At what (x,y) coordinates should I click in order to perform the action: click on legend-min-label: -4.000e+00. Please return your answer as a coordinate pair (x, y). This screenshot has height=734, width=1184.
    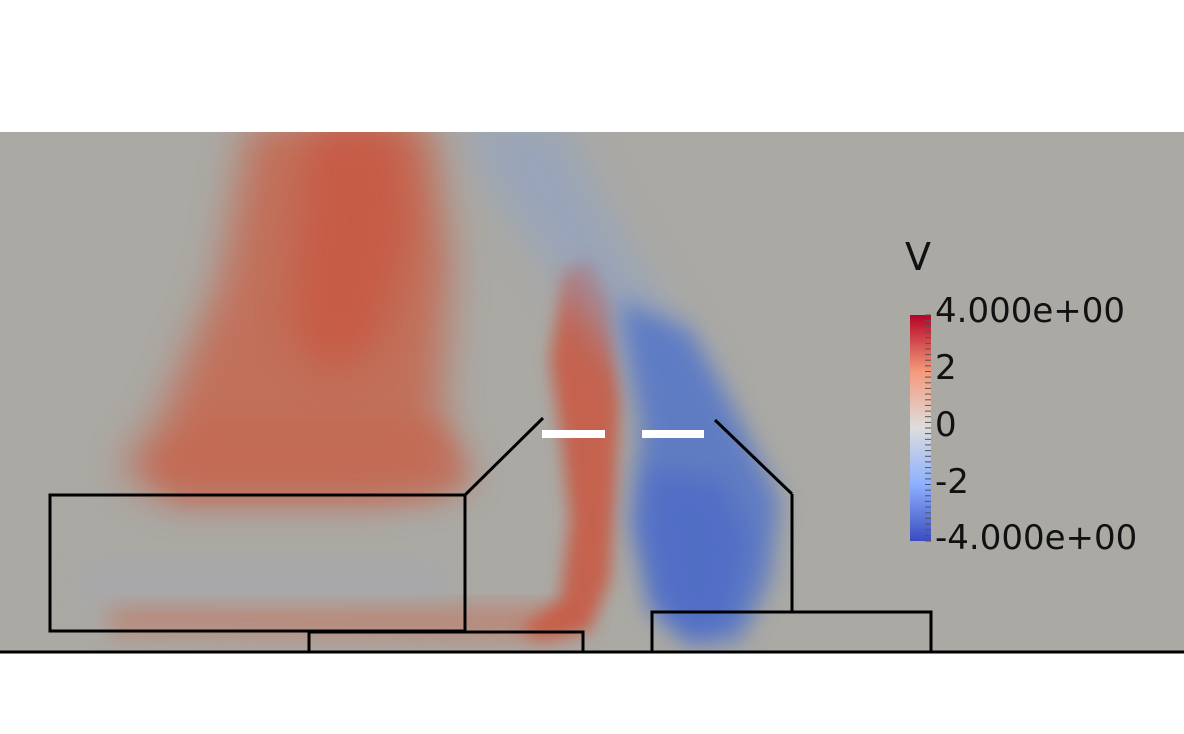
    Looking at the image, I should click on (1036, 538).